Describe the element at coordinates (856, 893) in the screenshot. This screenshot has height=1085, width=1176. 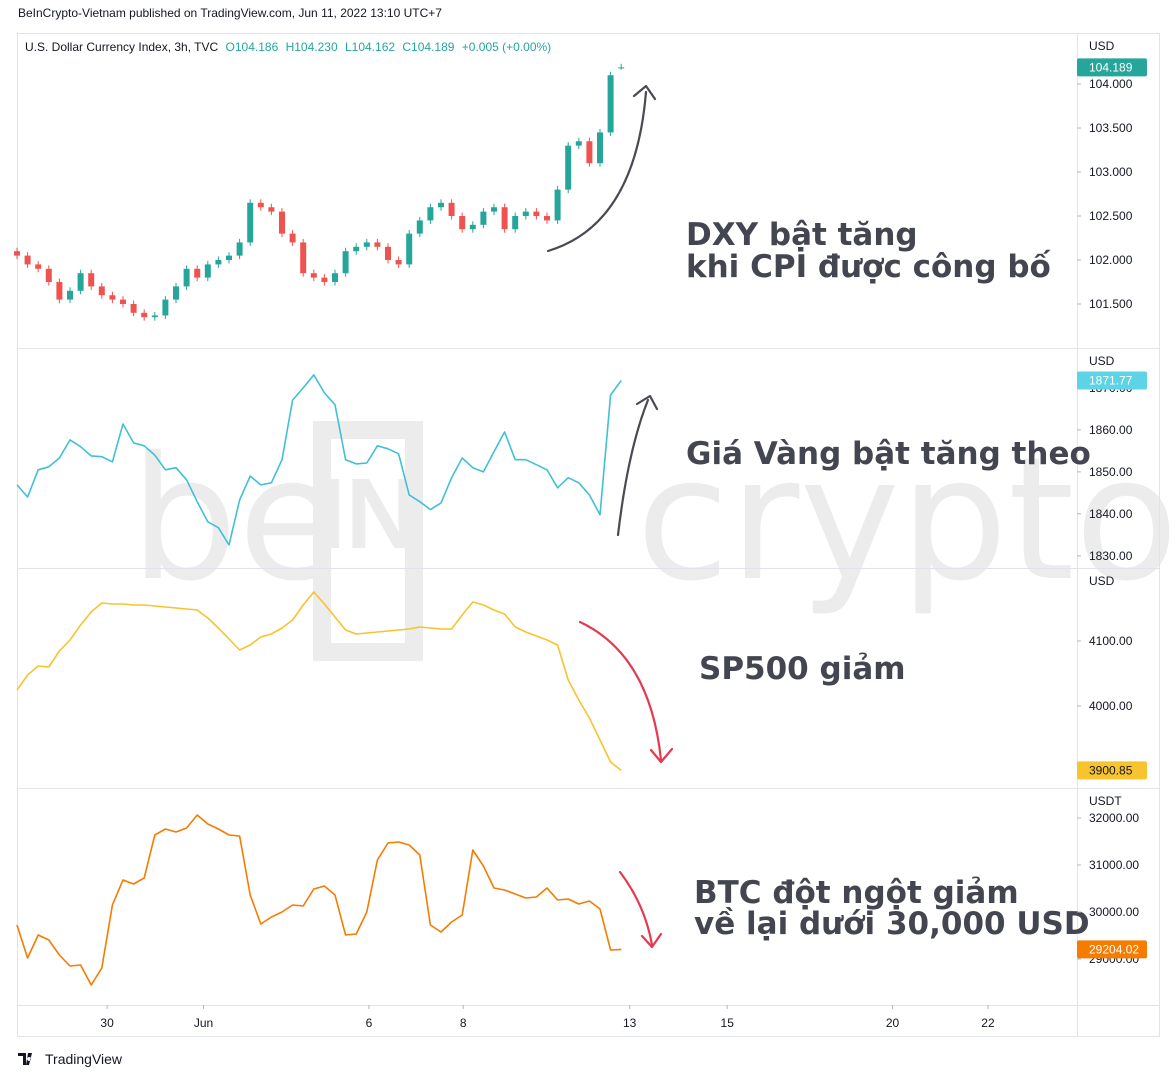
I see `annotation: BTC đột ngột giảm` at that location.